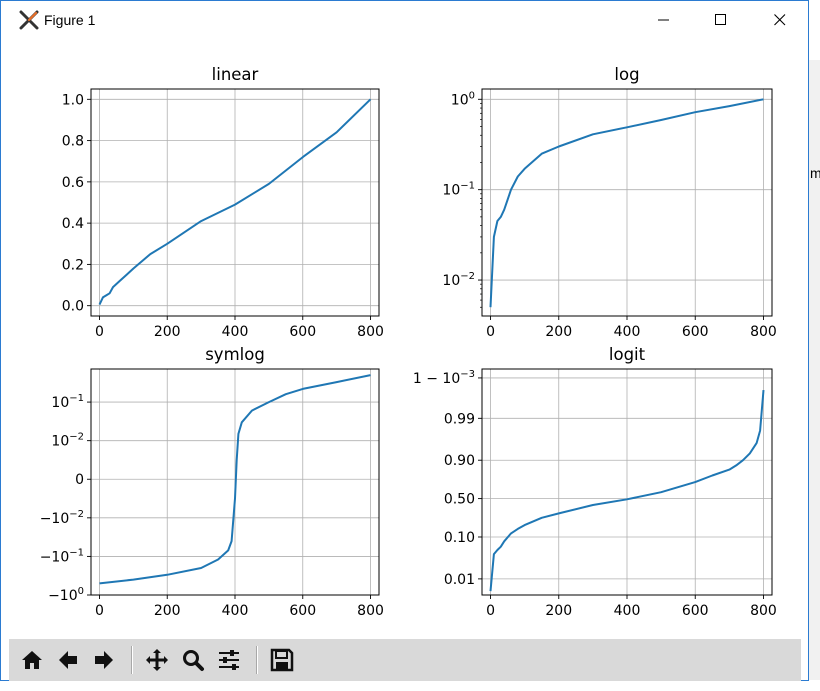 This screenshot has width=820, height=691. Describe the element at coordinates (404, 20) in the screenshot. I see `title-bar: Figure 1` at that location.